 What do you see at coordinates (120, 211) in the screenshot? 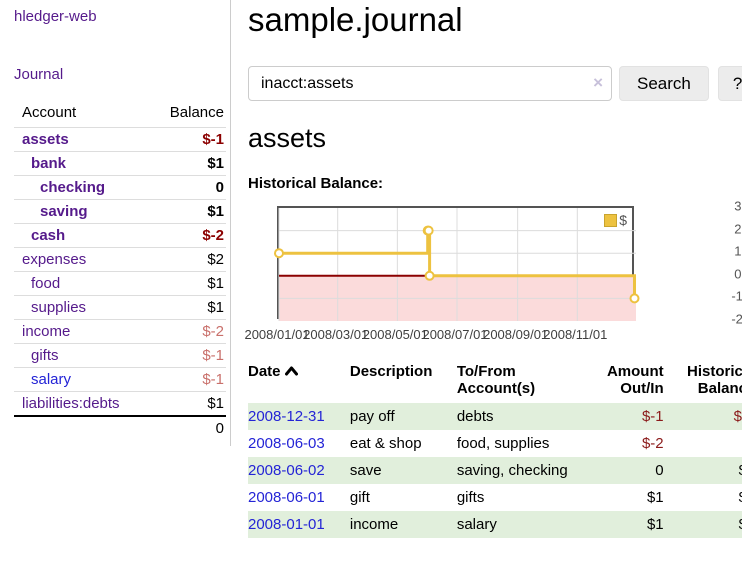
I see `account-row: saving $1` at bounding box center [120, 211].